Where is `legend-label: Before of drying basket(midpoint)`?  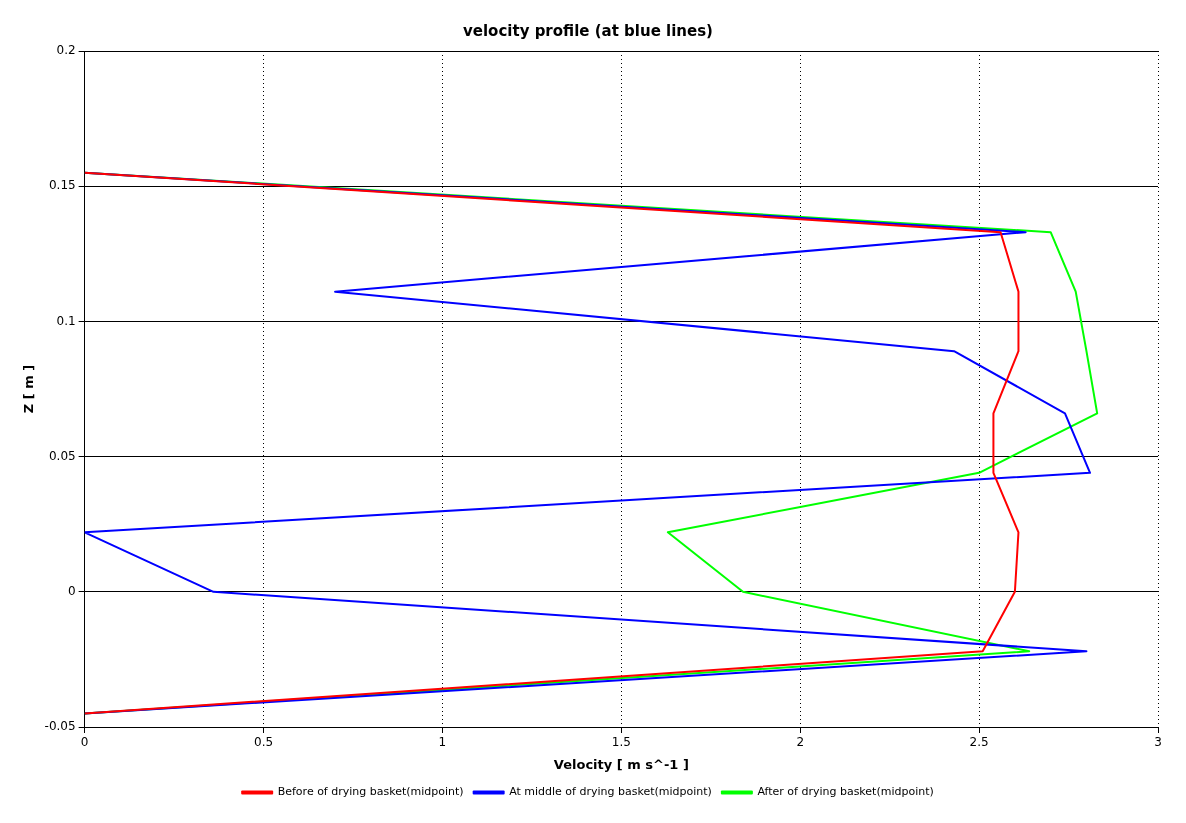
legend-label: Before of drying basket(midpoint) is located at coordinates (370, 792).